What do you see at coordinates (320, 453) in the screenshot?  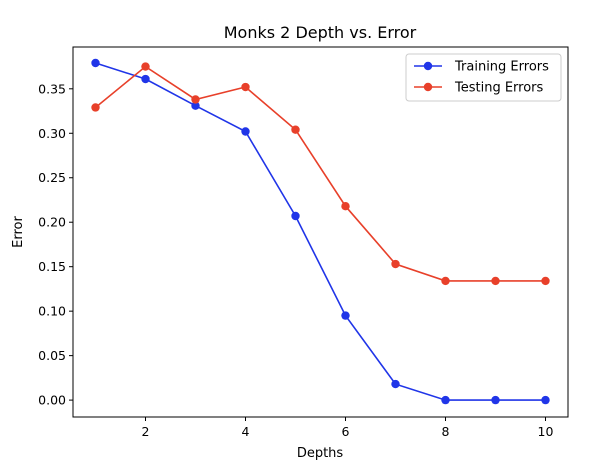 I see `x-axis-label: Depths` at bounding box center [320, 453].